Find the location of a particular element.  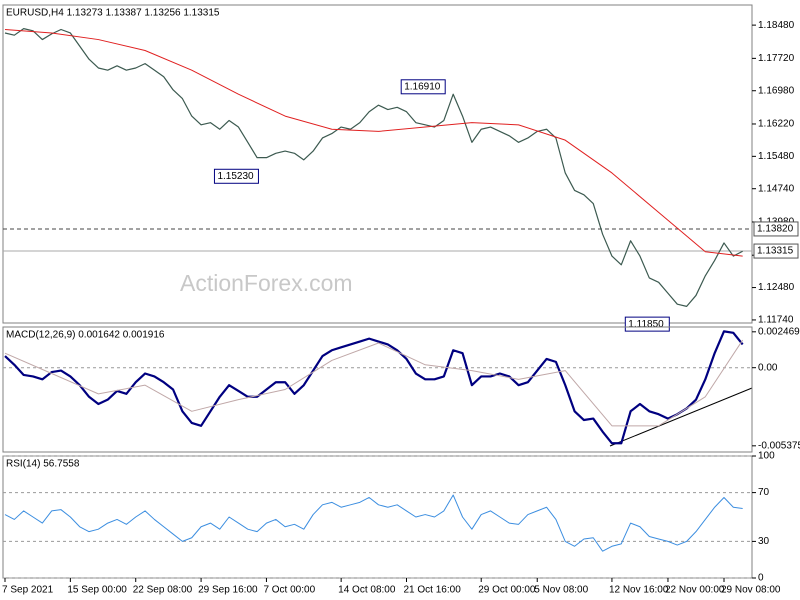

y-tick-label: 1.12480 is located at coordinates (776, 287).